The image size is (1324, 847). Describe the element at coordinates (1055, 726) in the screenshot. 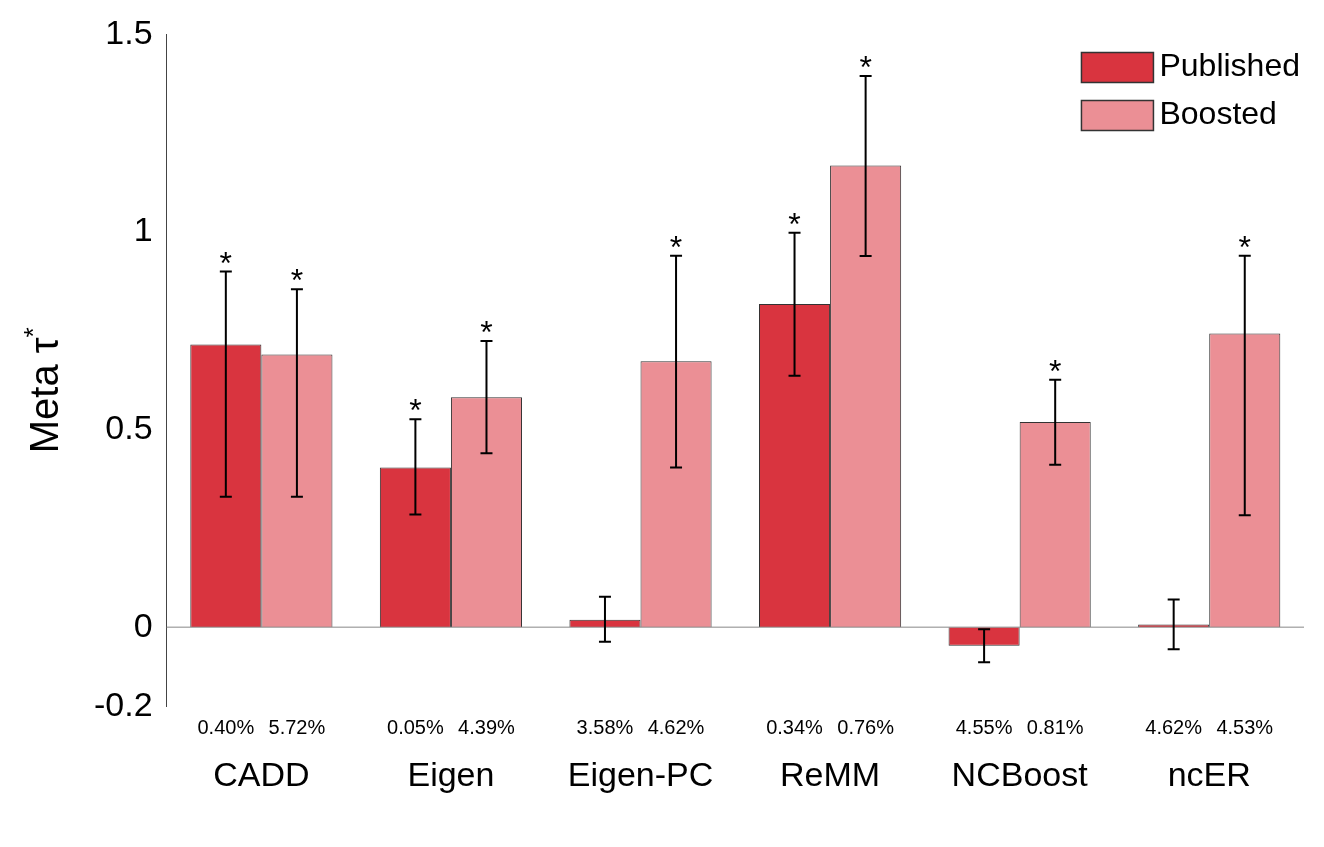

I see `text: 0.81%` at that location.